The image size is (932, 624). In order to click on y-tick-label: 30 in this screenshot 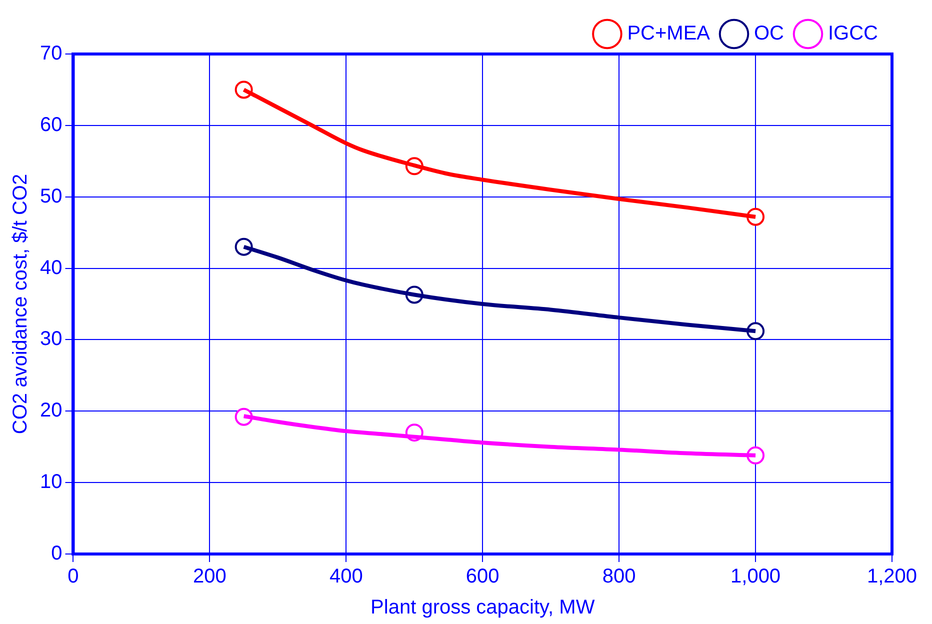, I will do `click(51, 339)`.